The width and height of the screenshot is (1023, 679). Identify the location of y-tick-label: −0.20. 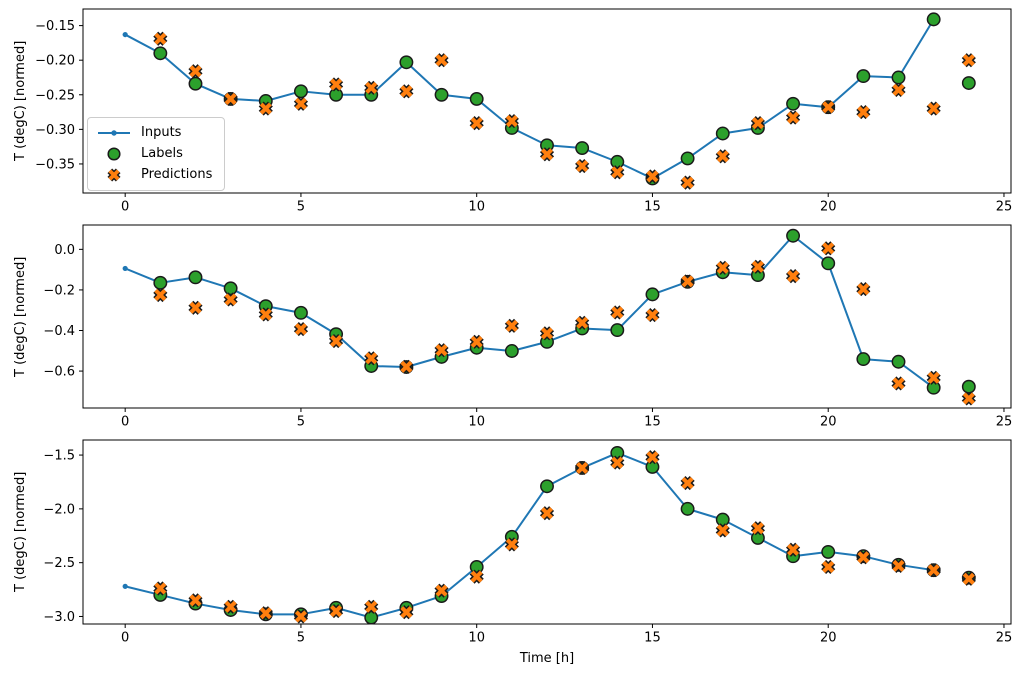
(55, 61).